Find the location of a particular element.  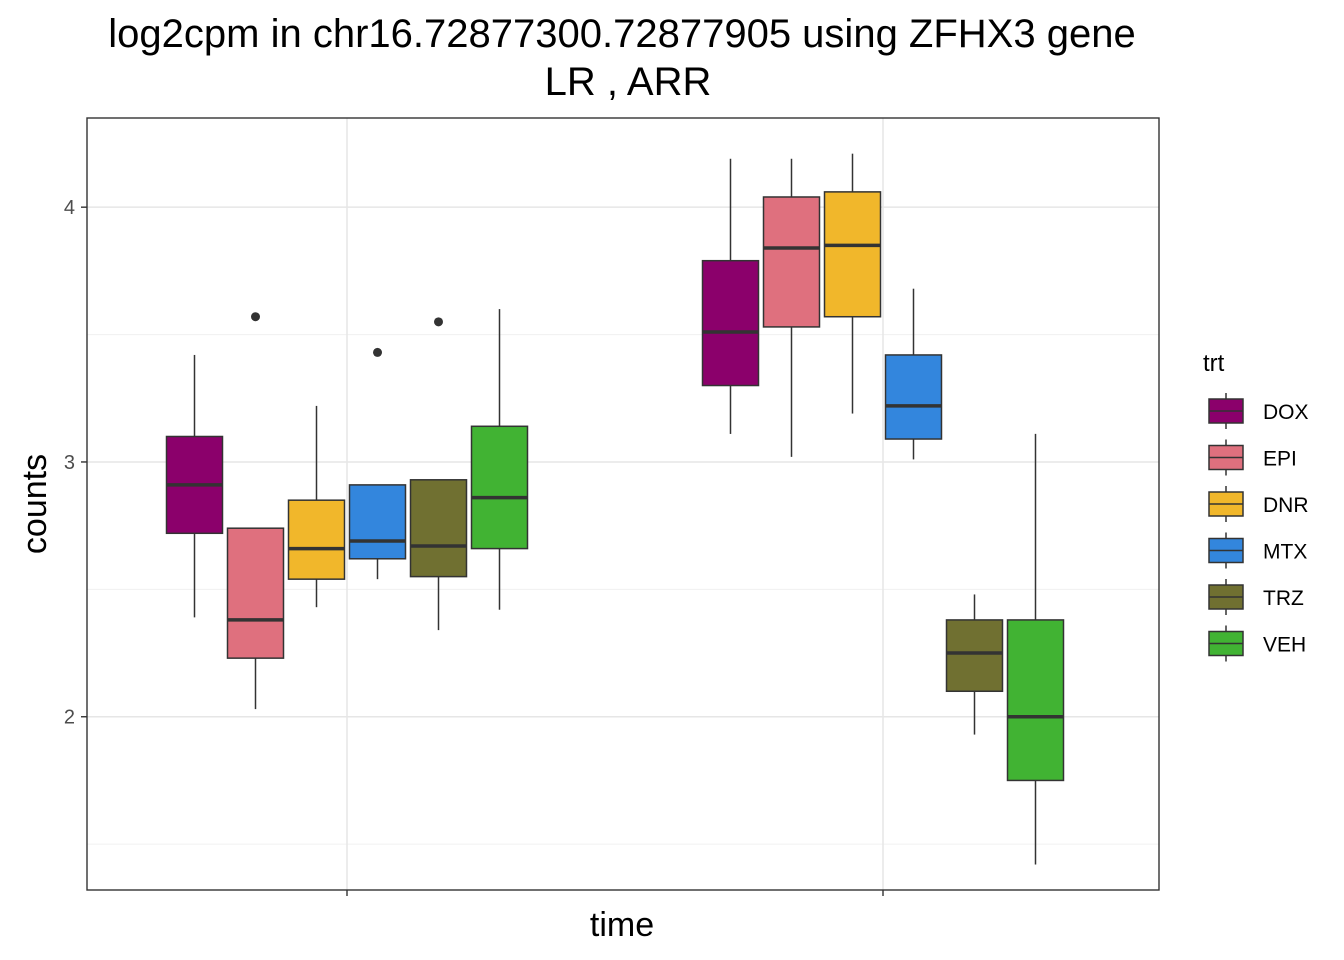

x-axis-title: time is located at coordinates (622, 925).